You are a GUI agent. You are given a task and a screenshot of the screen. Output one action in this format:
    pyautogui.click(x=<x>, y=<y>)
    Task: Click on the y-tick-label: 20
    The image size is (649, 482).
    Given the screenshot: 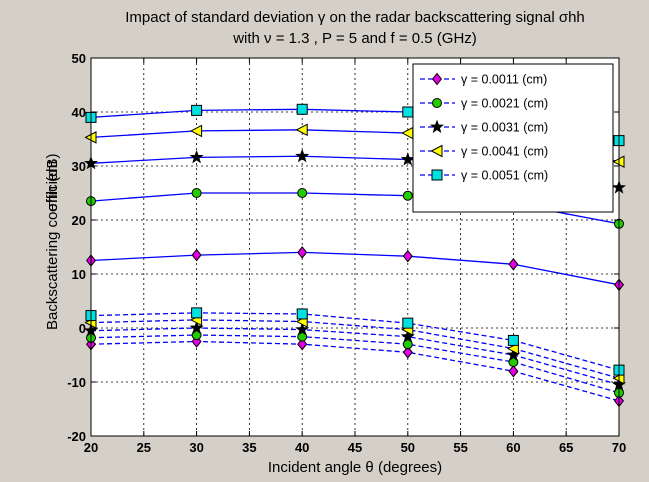 What is the action you would take?
    pyautogui.click(x=79, y=220)
    